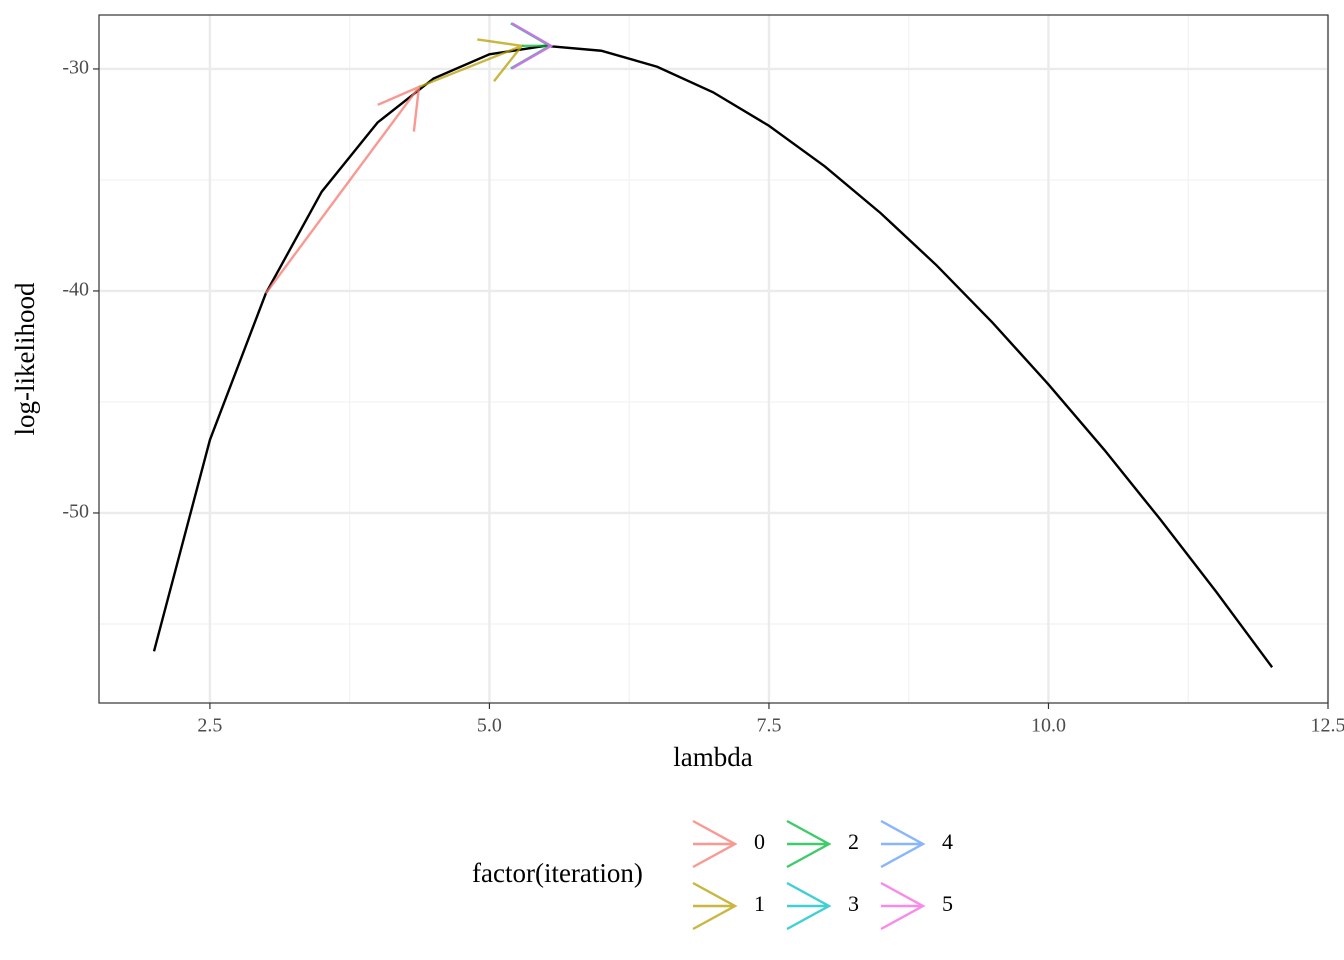 The height and width of the screenshot is (960, 1344). What do you see at coordinates (1048, 726) in the screenshot?
I see `x-tick-label: 10.0` at bounding box center [1048, 726].